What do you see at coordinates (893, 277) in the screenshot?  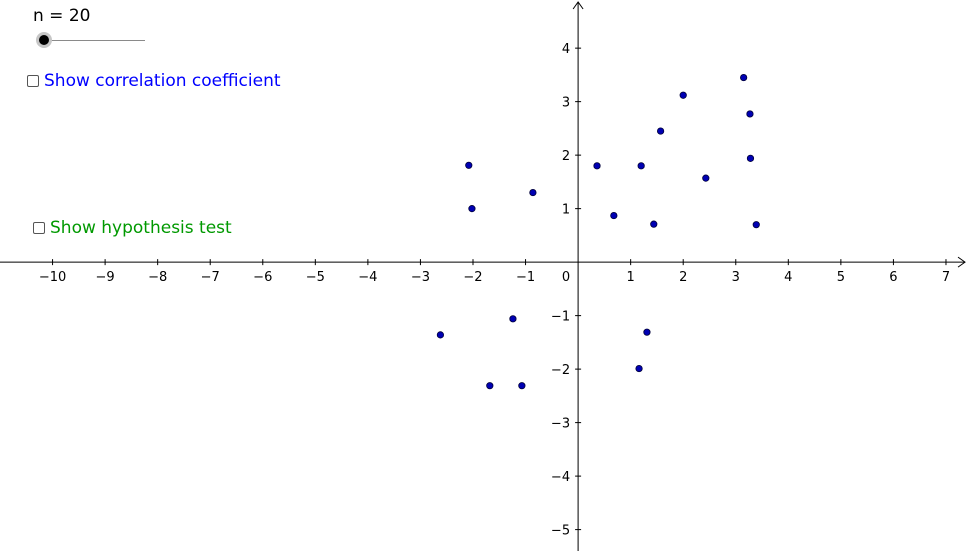 I see `x-tick-label: 6` at bounding box center [893, 277].